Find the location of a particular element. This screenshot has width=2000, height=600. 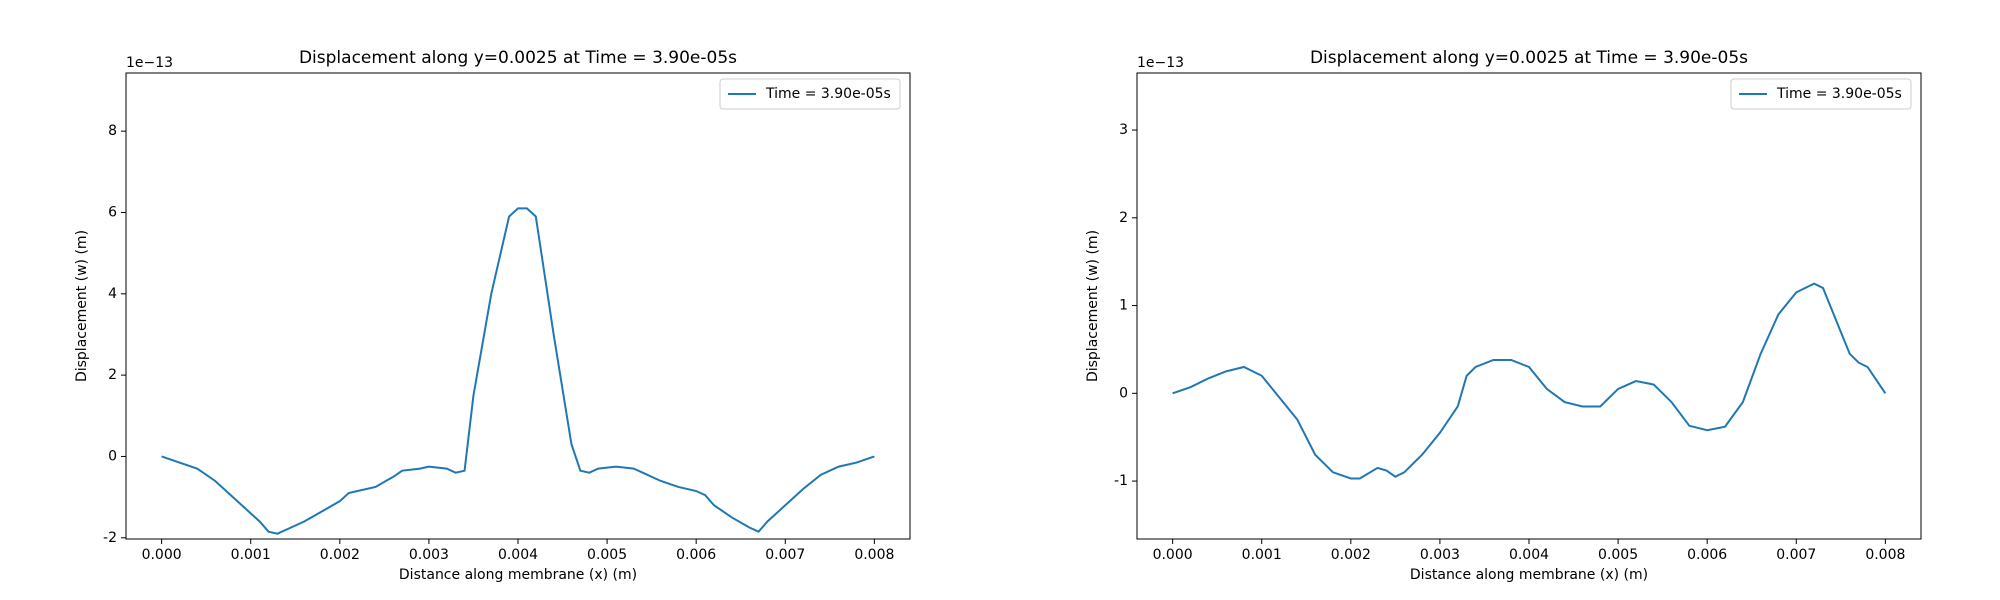

y-tick-label: -2 is located at coordinates (110, 538).